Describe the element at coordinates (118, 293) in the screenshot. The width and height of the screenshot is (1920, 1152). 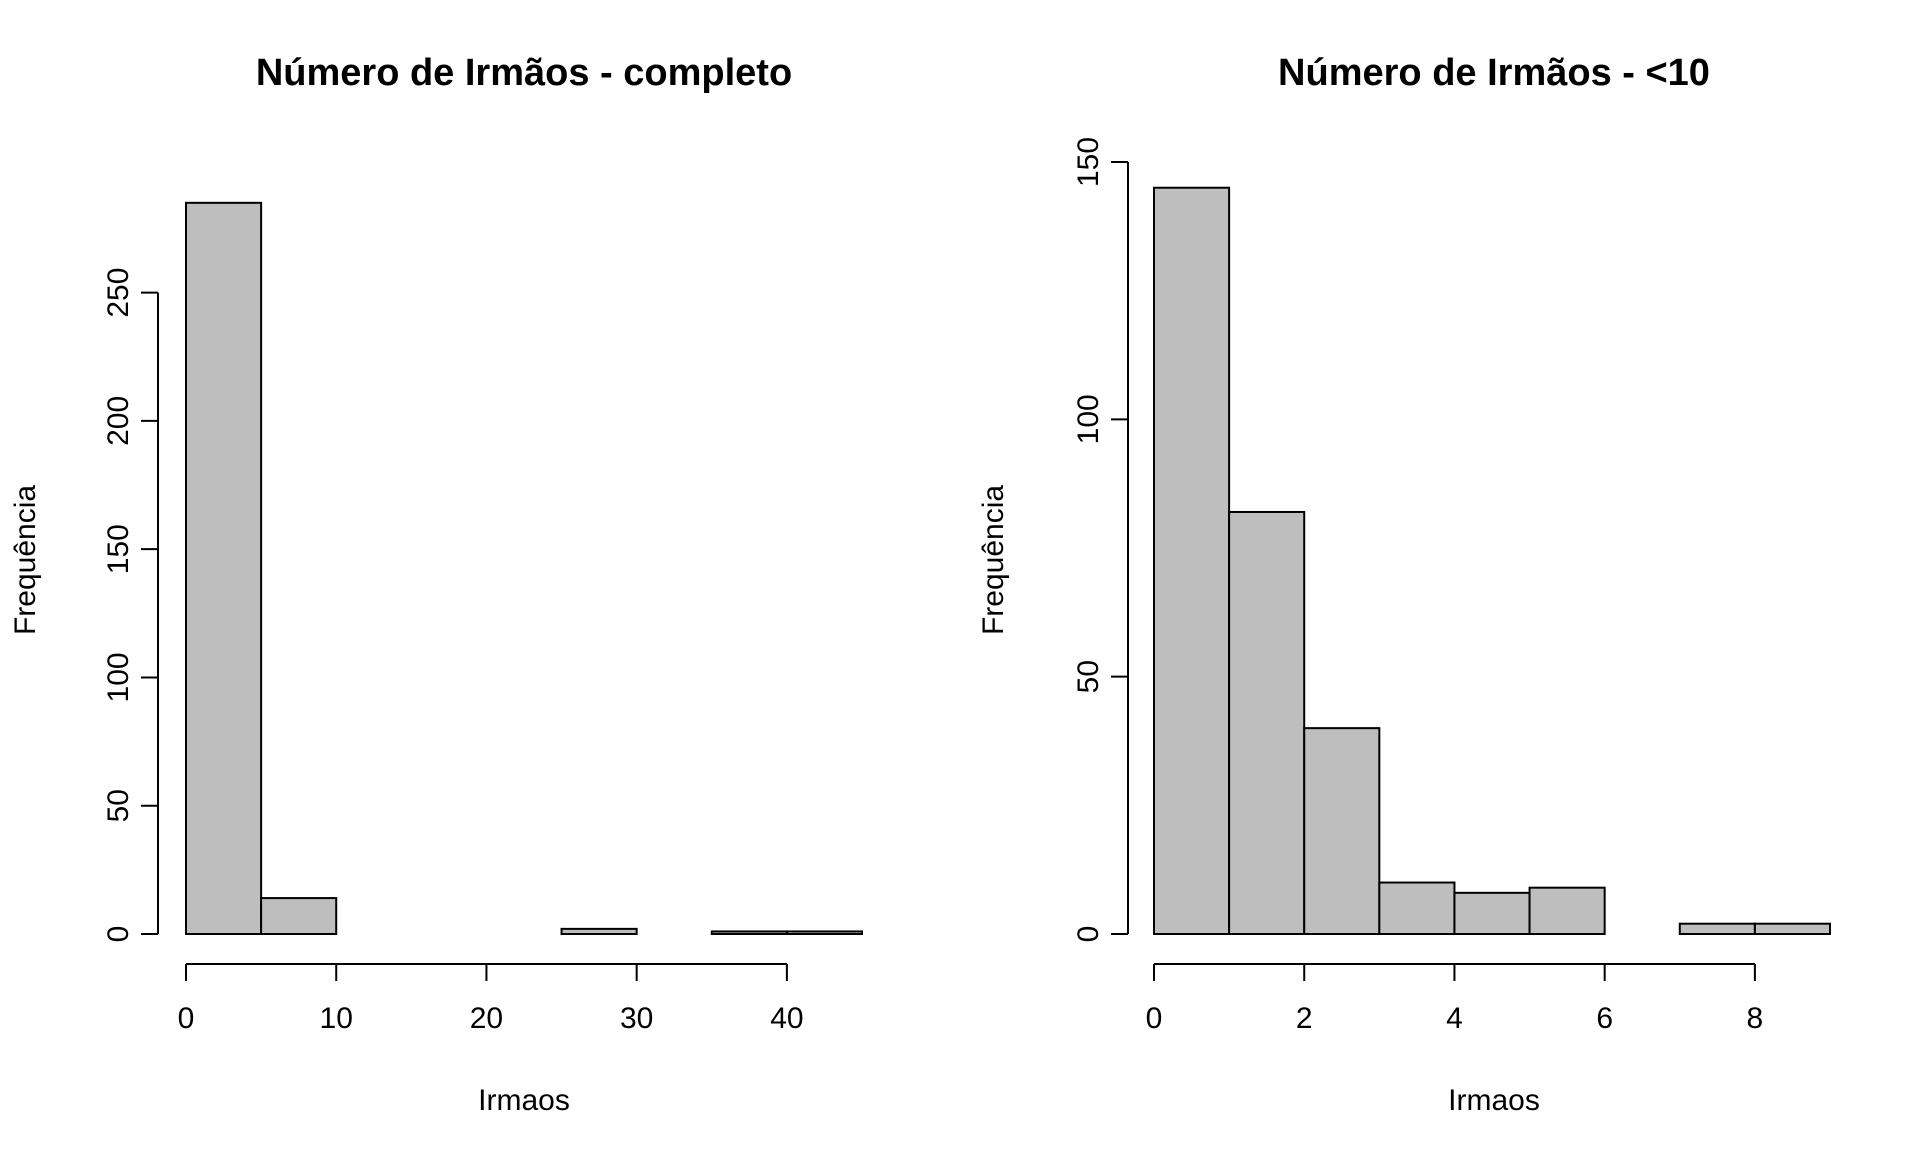
I see `y-tick-label: 250` at that location.